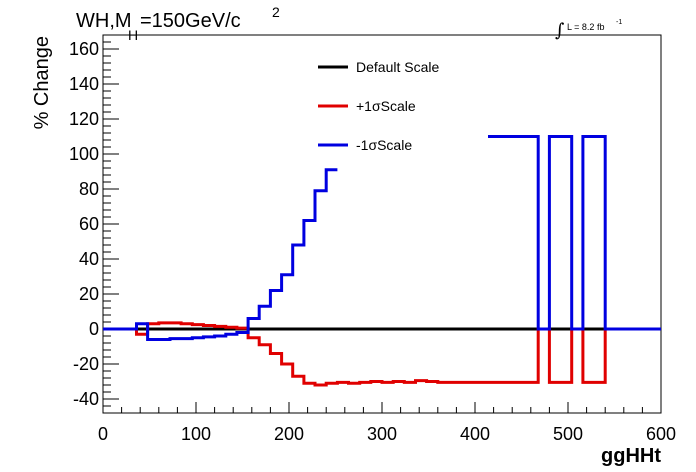  I want to click on x-tick-label: 0, so click(103, 434).